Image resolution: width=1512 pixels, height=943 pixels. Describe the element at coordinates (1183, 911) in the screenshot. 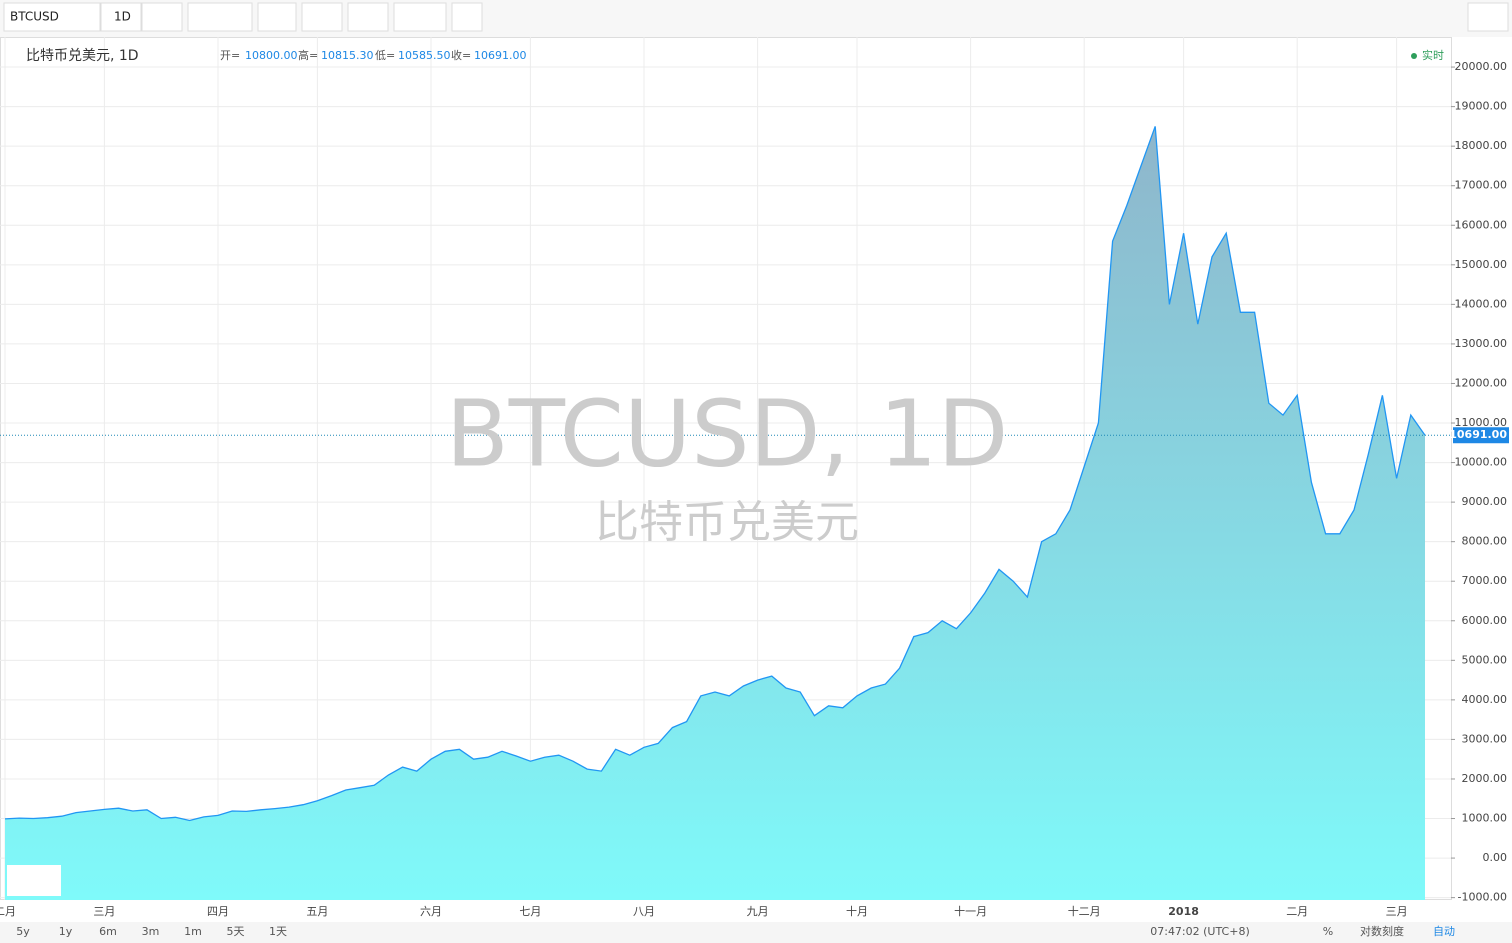

I see `x-tick-label: 2018` at that location.